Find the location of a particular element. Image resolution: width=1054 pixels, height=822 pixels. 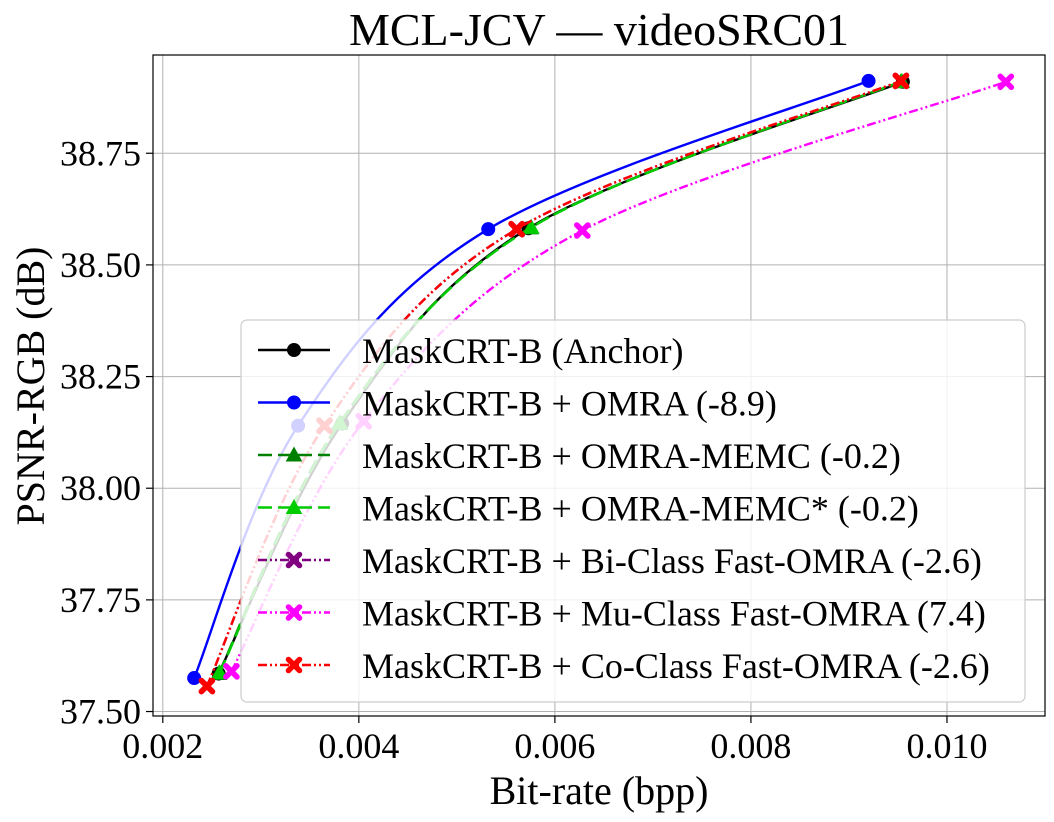

legend-entry-3: MaskCRT-B + OMRA-MEMC* (-0.2) is located at coordinates (588, 509).